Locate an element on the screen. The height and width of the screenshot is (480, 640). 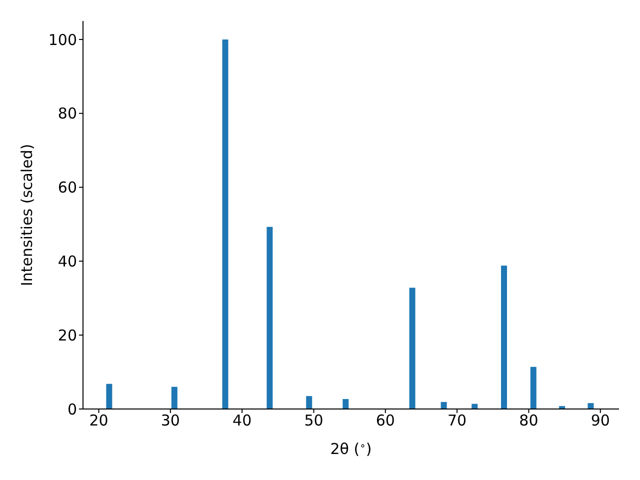
y-tick-label: 60 is located at coordinates (67, 187).